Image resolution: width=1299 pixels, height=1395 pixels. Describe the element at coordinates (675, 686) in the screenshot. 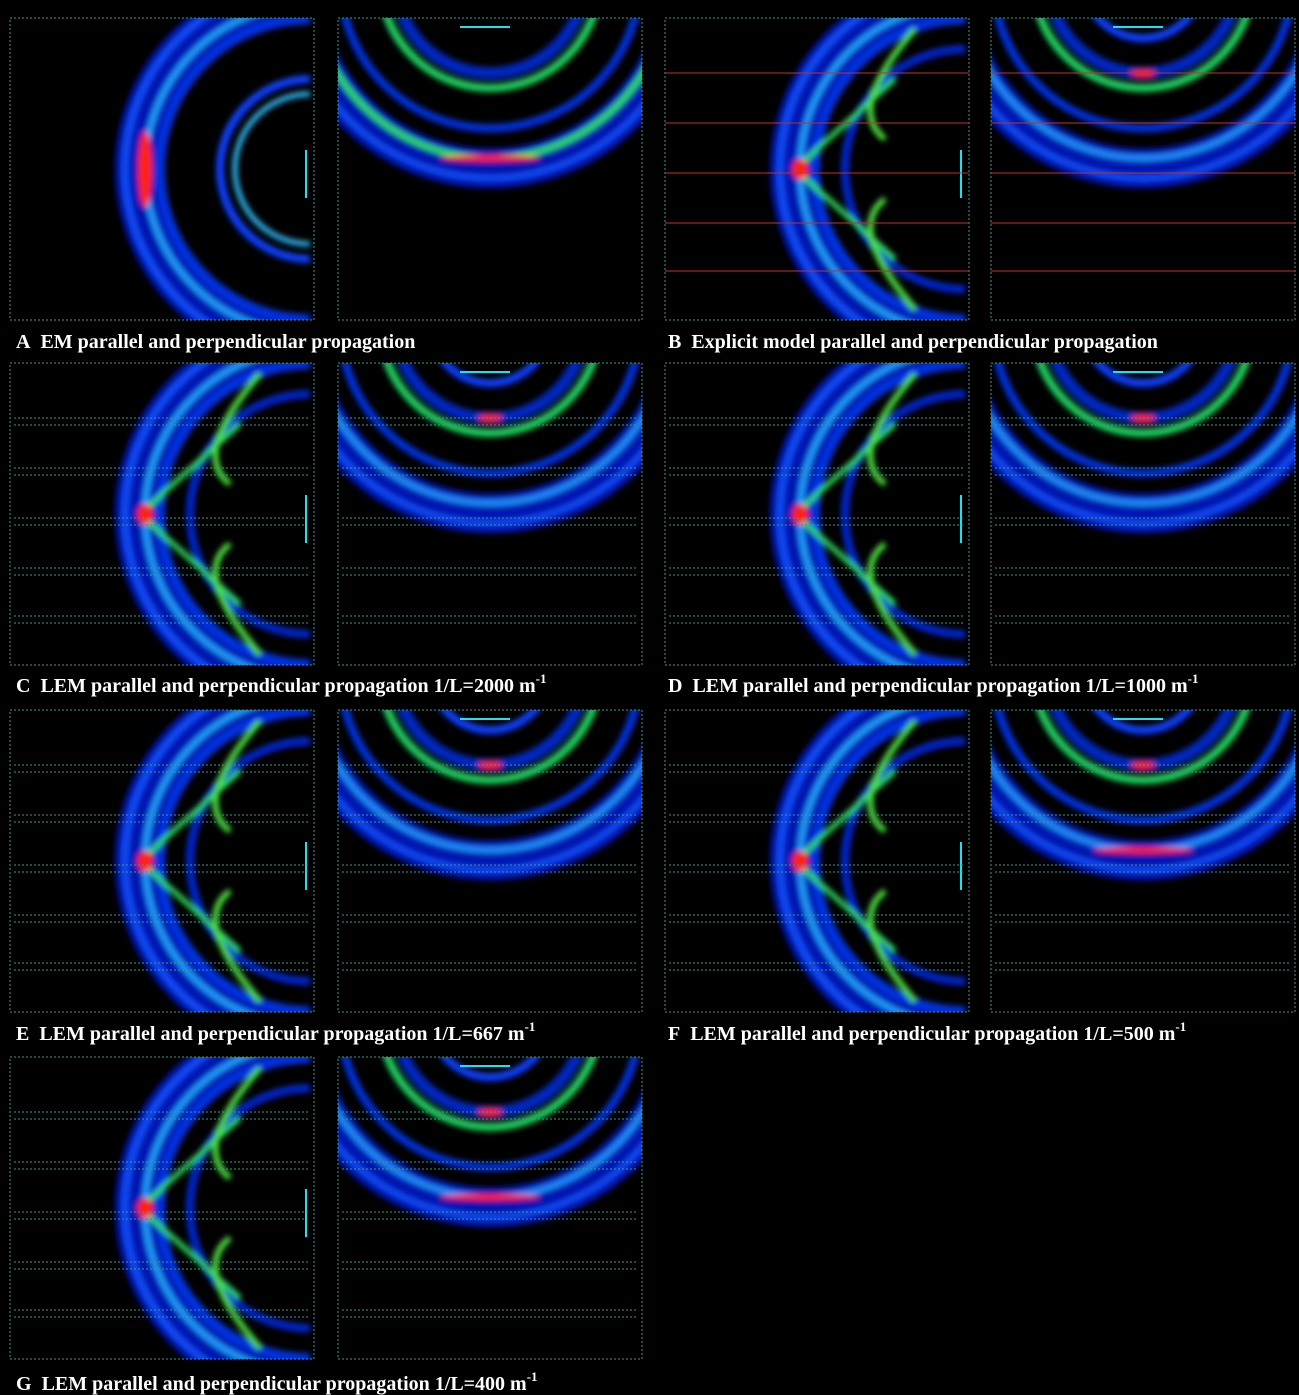

I see `panel-letter: D` at that location.